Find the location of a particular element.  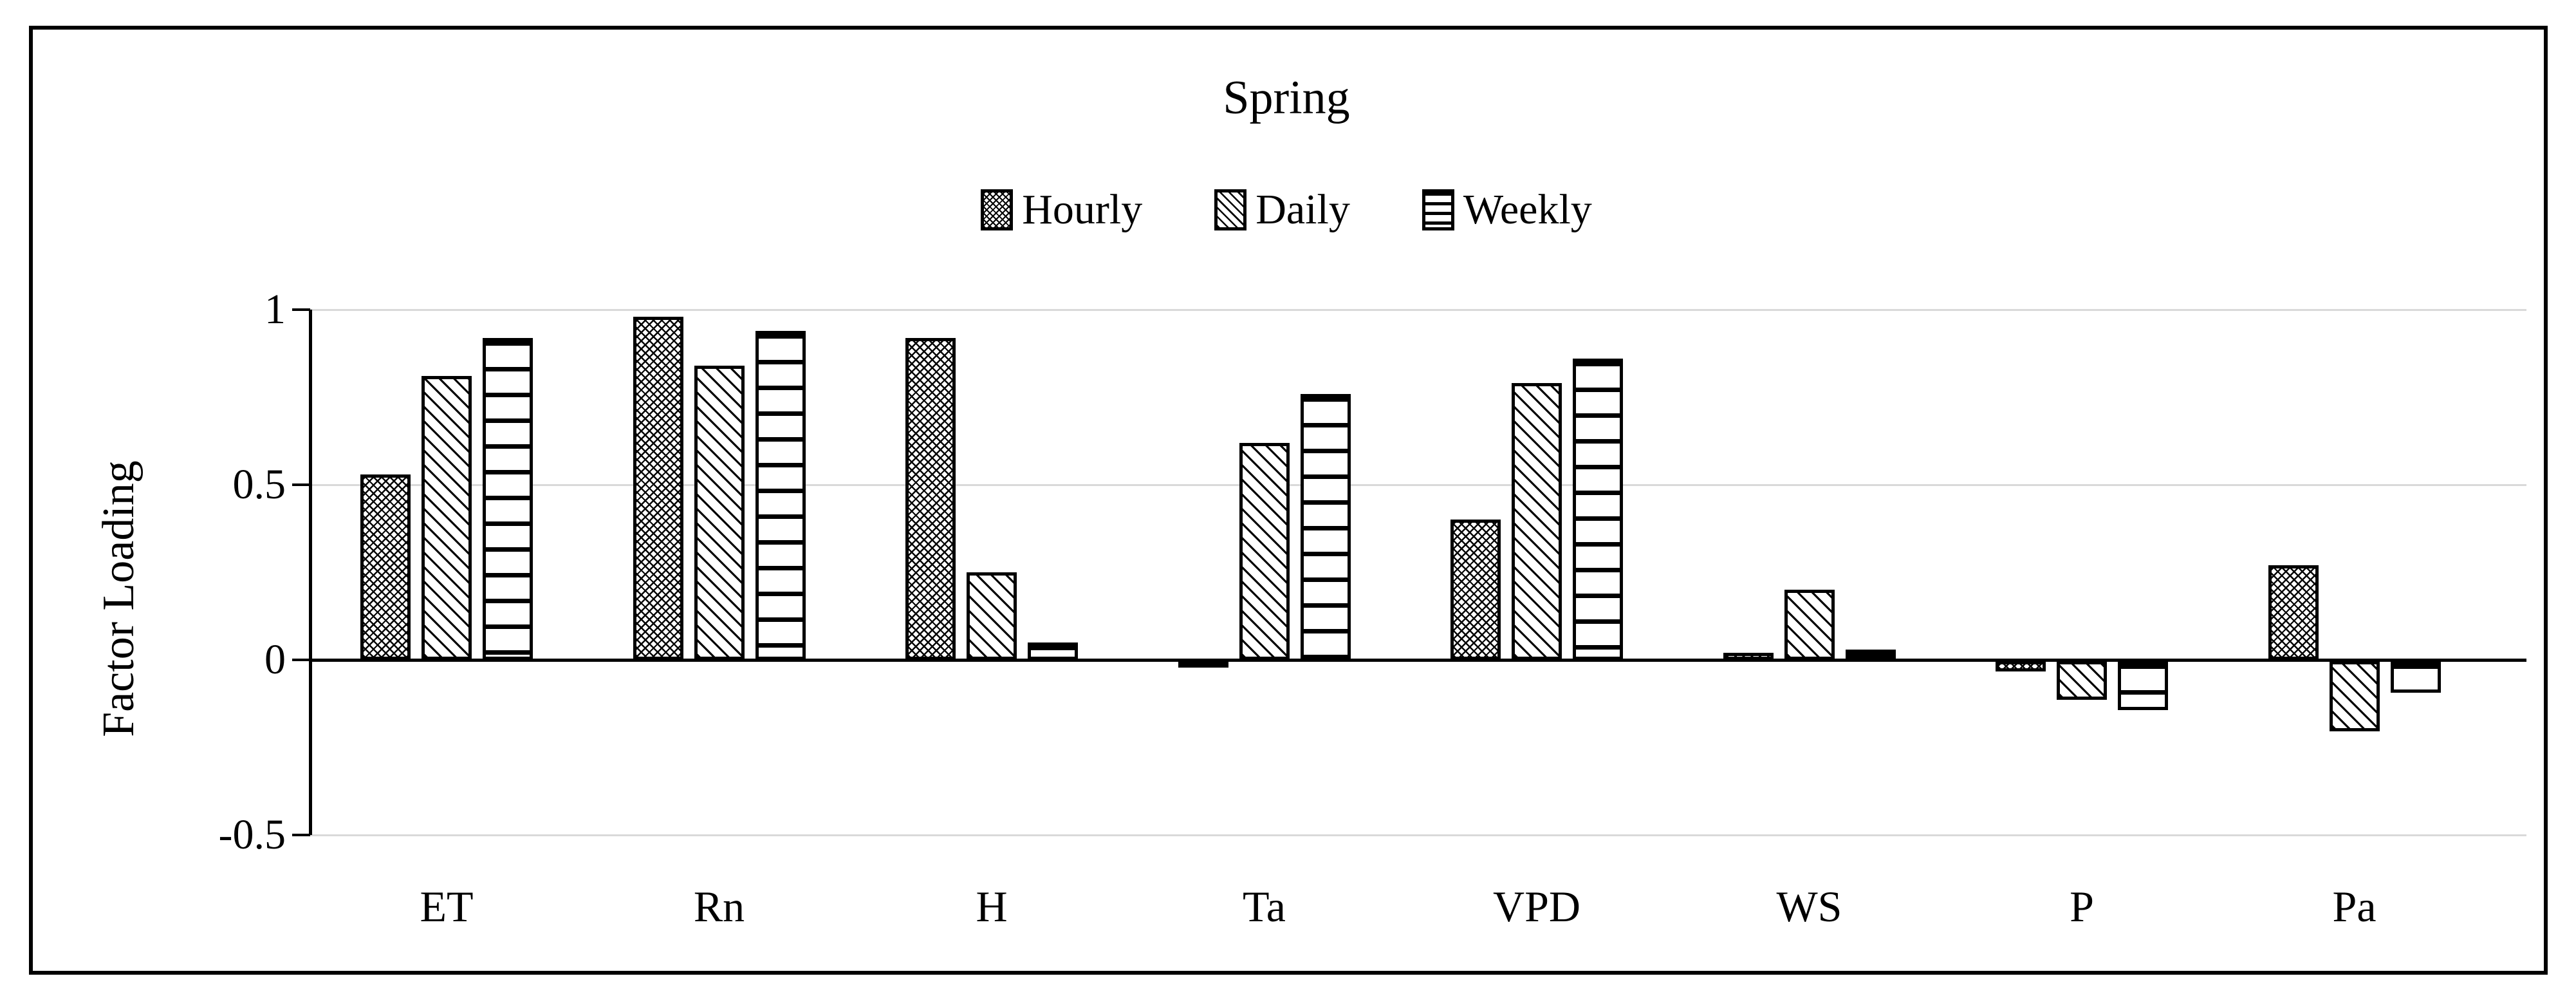

legend-swatch-horizontal-icon is located at coordinates (1438, 209).